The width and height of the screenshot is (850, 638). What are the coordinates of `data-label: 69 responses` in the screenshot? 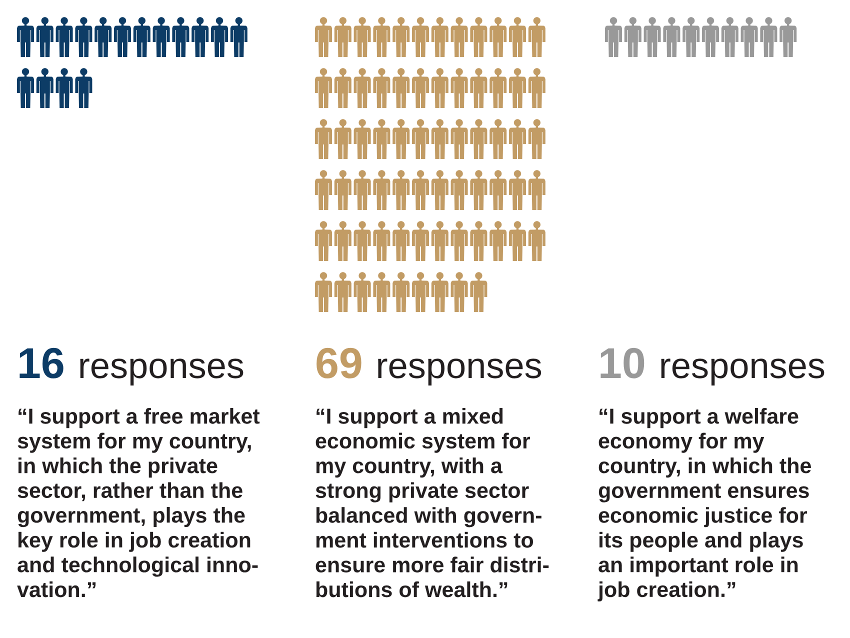 It's located at (429, 367).